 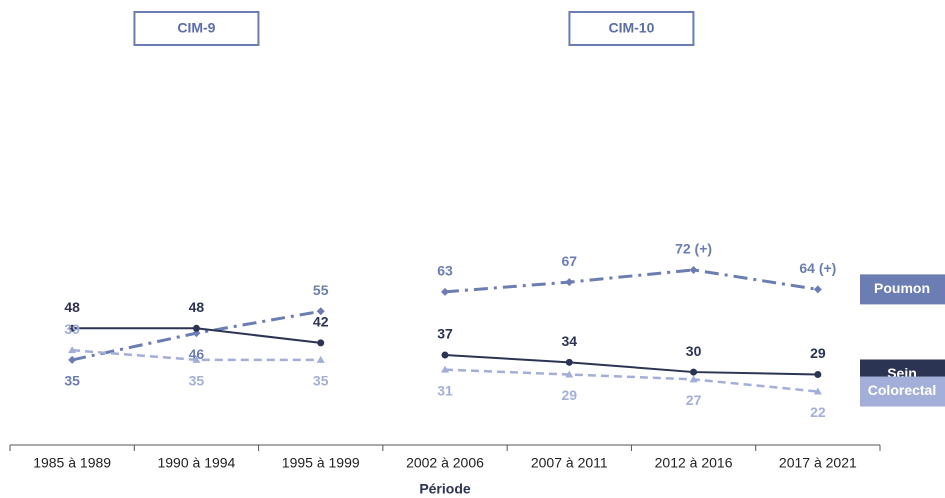 What do you see at coordinates (569, 261) in the screenshot?
I see `value-label: 67` at bounding box center [569, 261].